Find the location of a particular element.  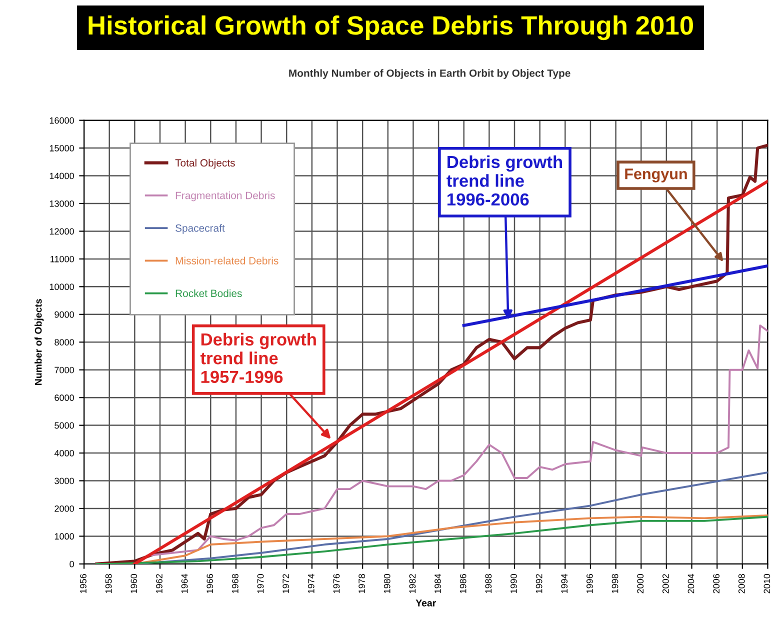

x-tick-label: 1976 is located at coordinates (336, 584).